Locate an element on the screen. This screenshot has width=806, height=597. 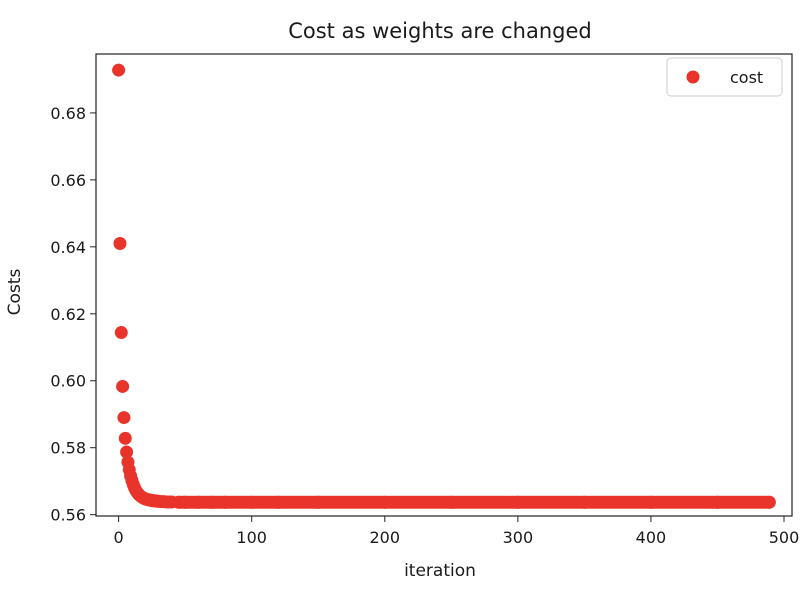
x-axis-ticks: 0 100 200 300 400 500 is located at coordinates (457, 531).